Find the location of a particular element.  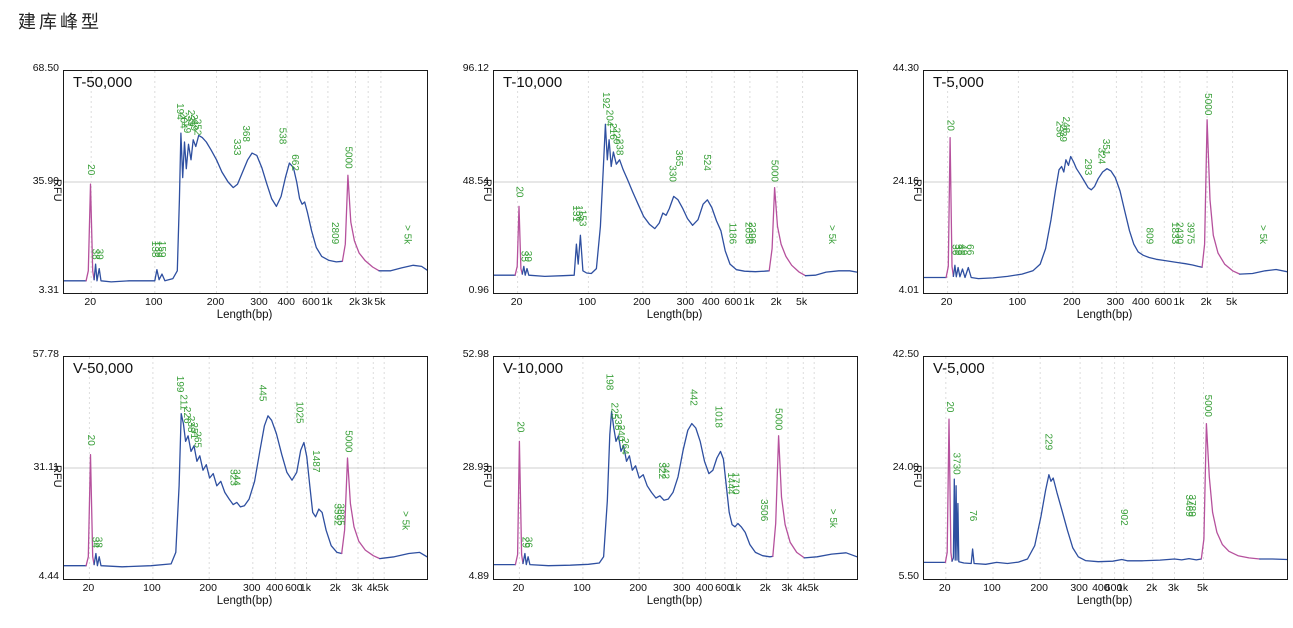

x-tick-label: 200 is located at coordinates (1039, 588).